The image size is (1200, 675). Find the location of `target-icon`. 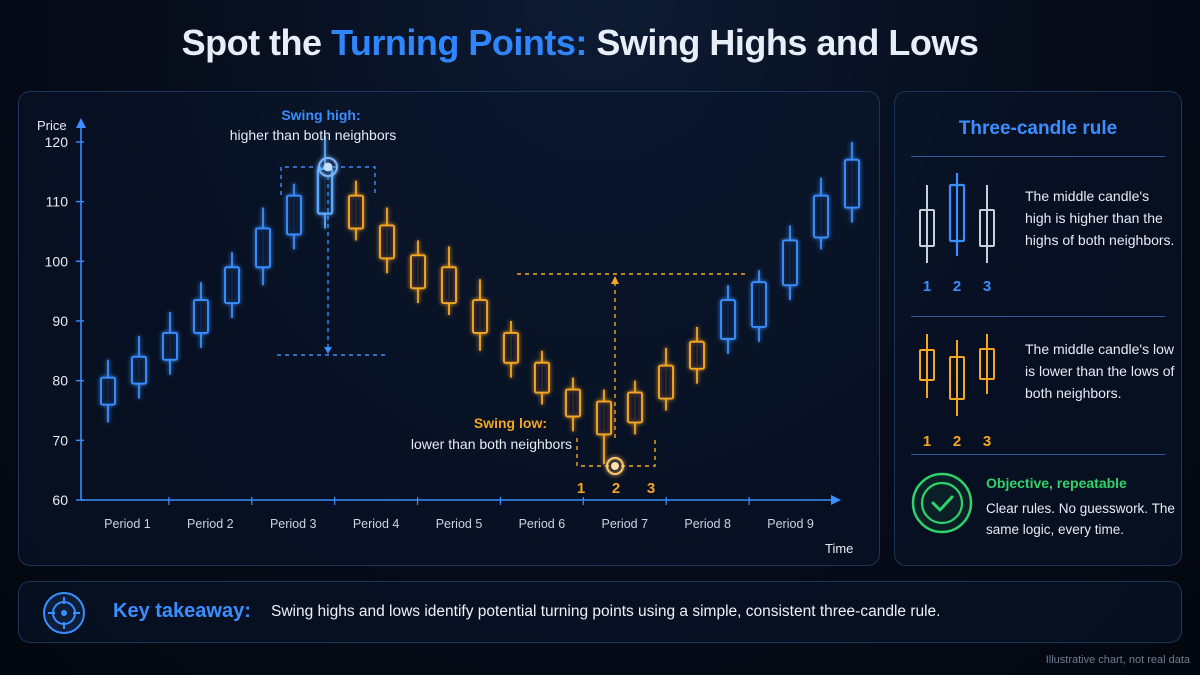

target-icon is located at coordinates (64, 613).